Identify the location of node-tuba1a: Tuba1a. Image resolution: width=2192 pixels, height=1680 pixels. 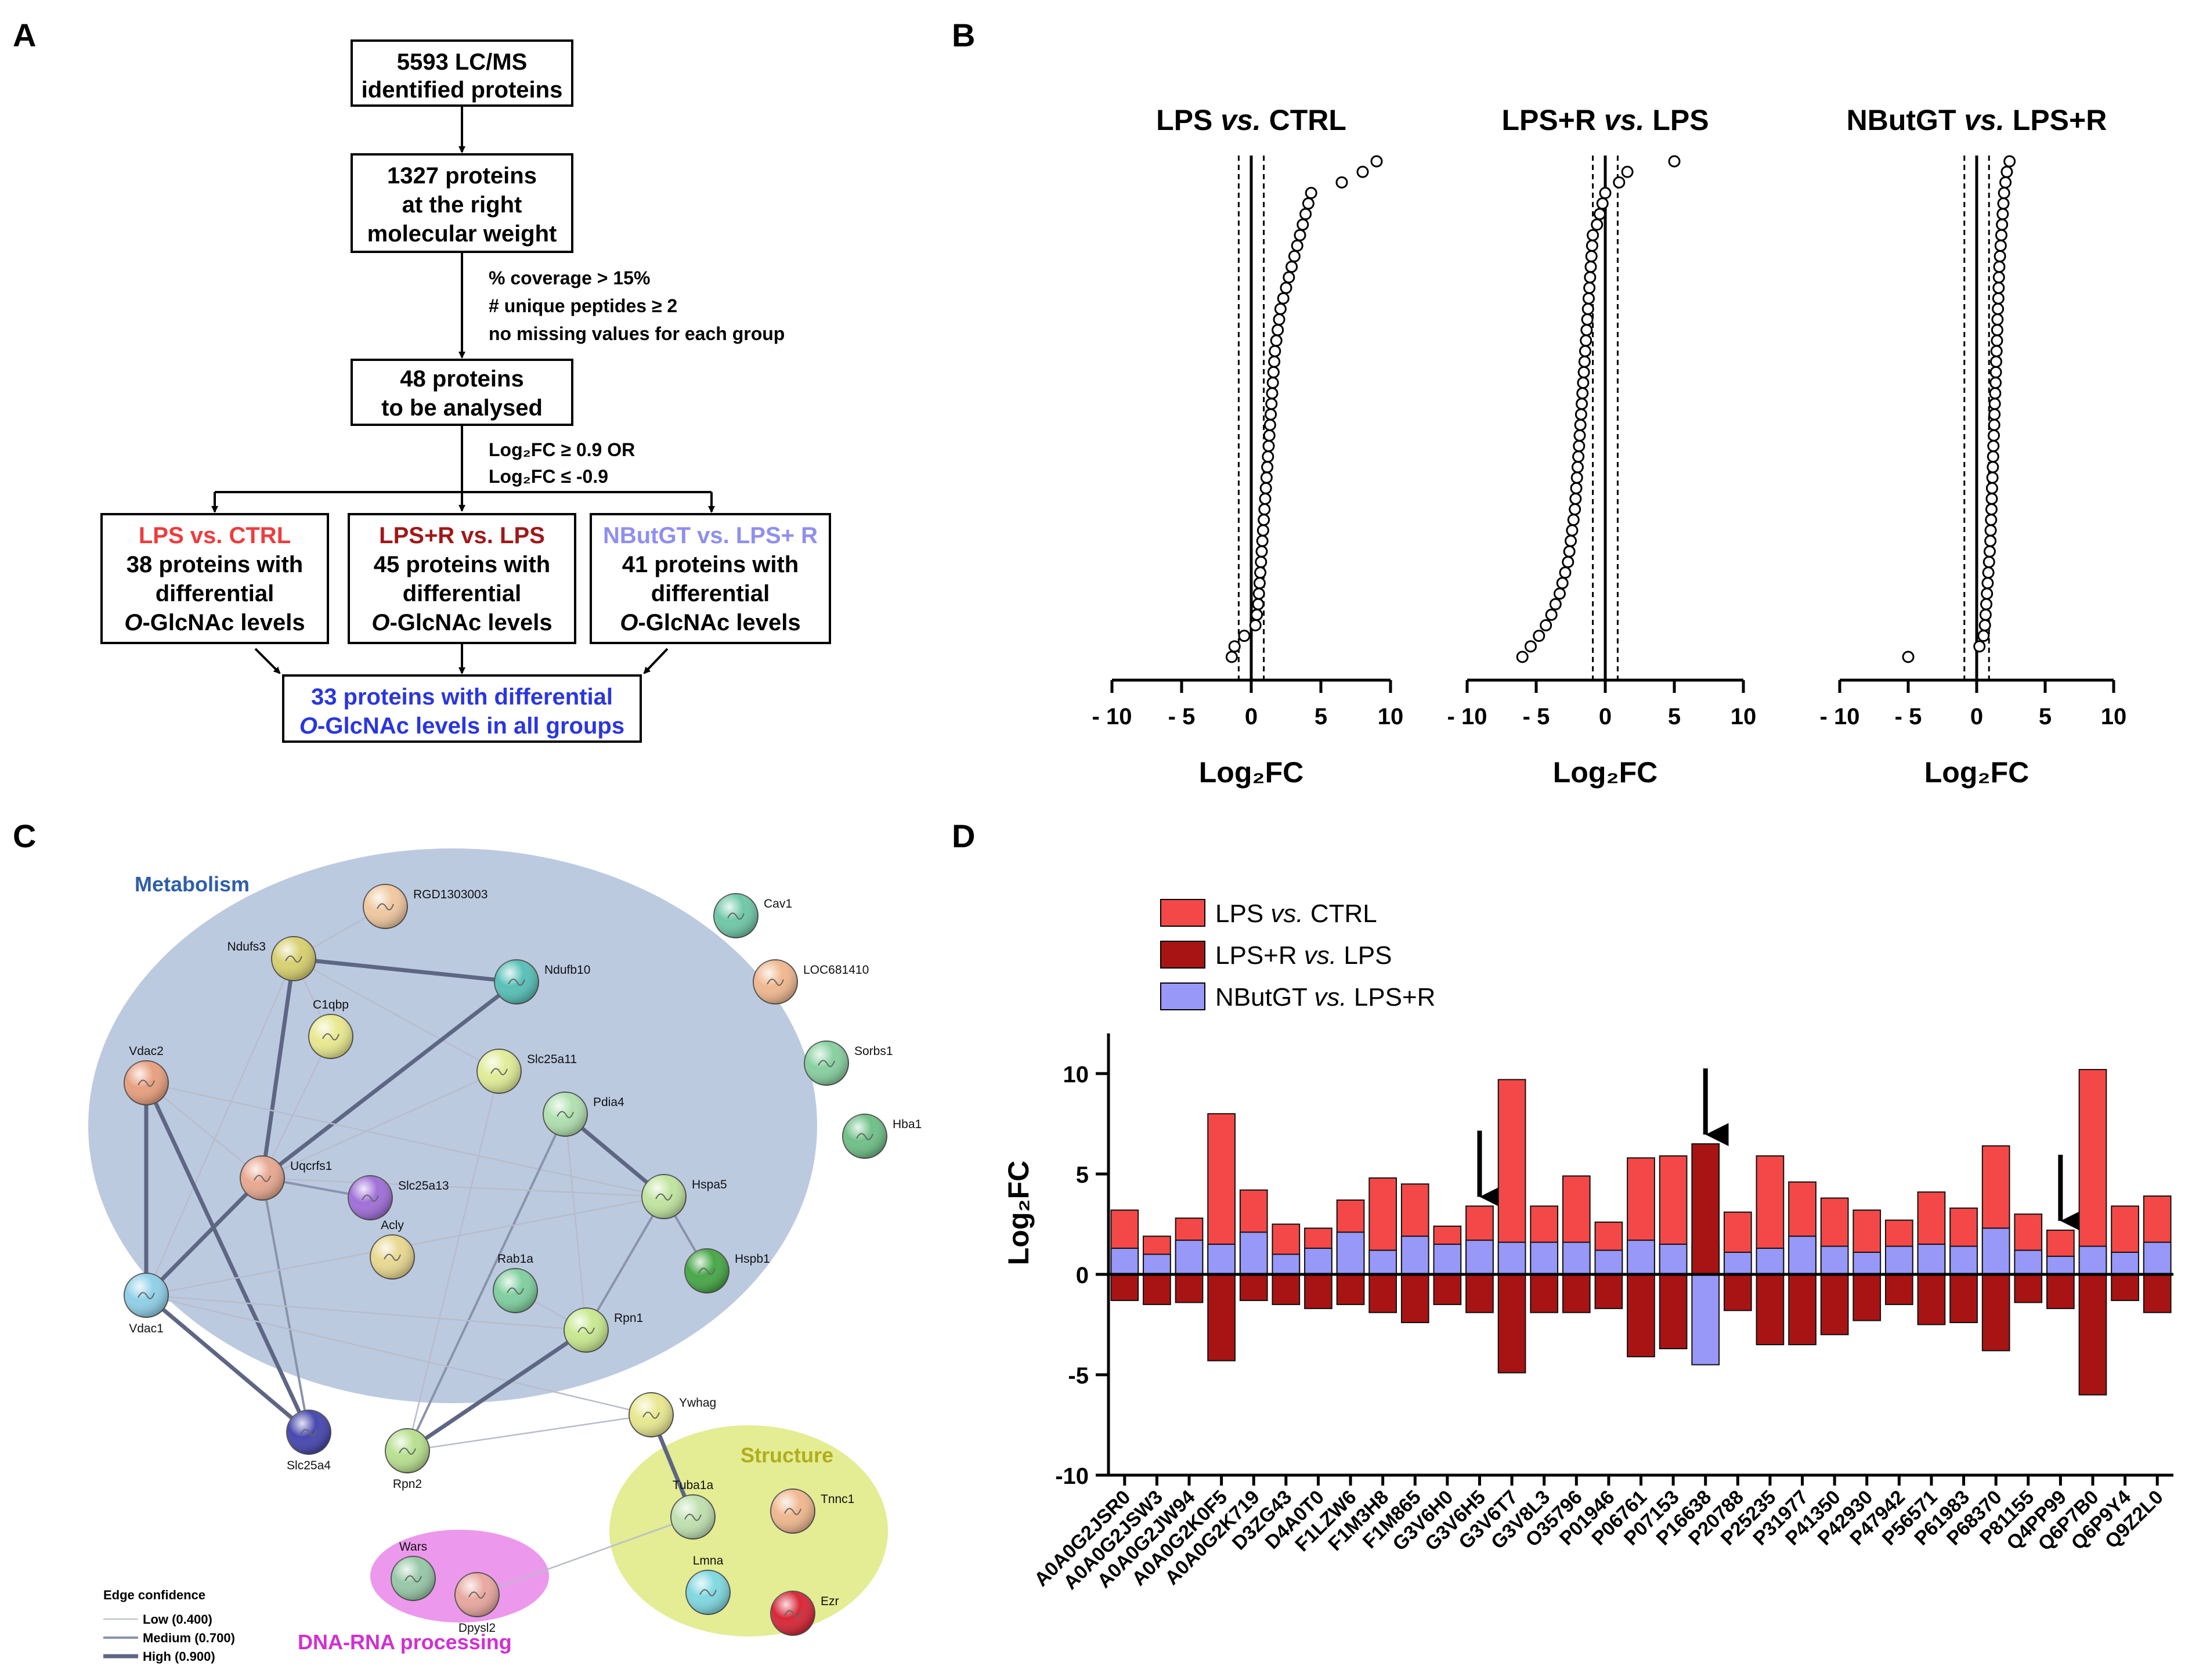
(693, 1509).